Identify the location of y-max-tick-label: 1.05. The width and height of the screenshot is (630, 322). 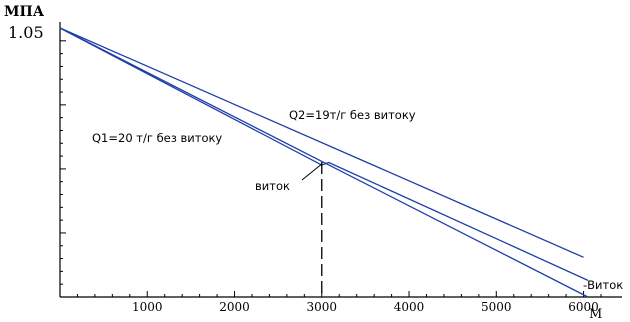
(26, 32).